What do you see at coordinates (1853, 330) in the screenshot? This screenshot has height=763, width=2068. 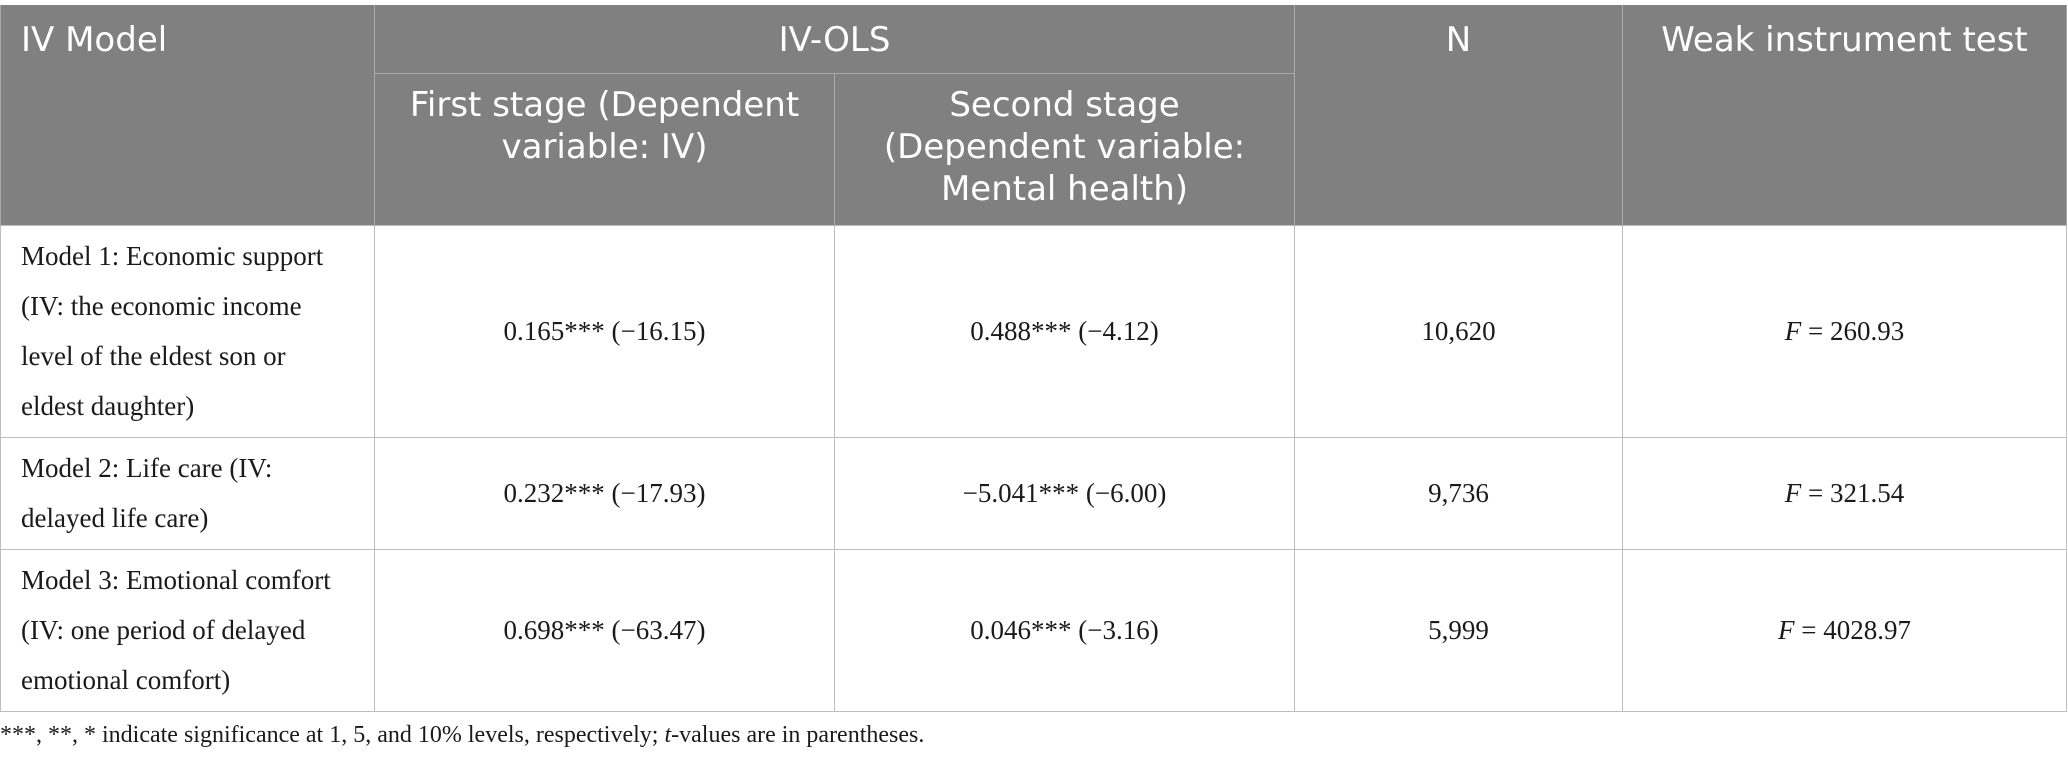 I see `f-value: = 260.93` at bounding box center [1853, 330].